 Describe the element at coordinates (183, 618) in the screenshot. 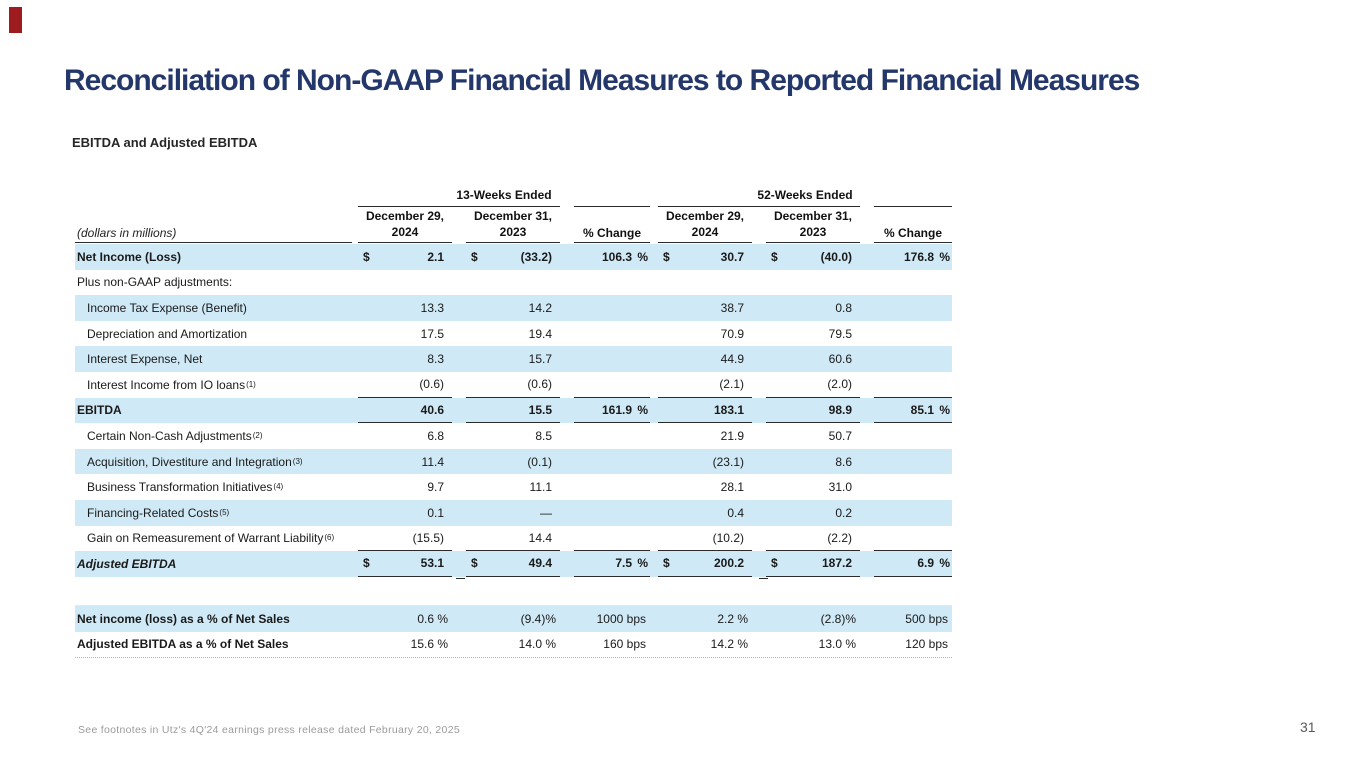

I see `row-label: Net income (loss) as a % of Net Sales` at that location.